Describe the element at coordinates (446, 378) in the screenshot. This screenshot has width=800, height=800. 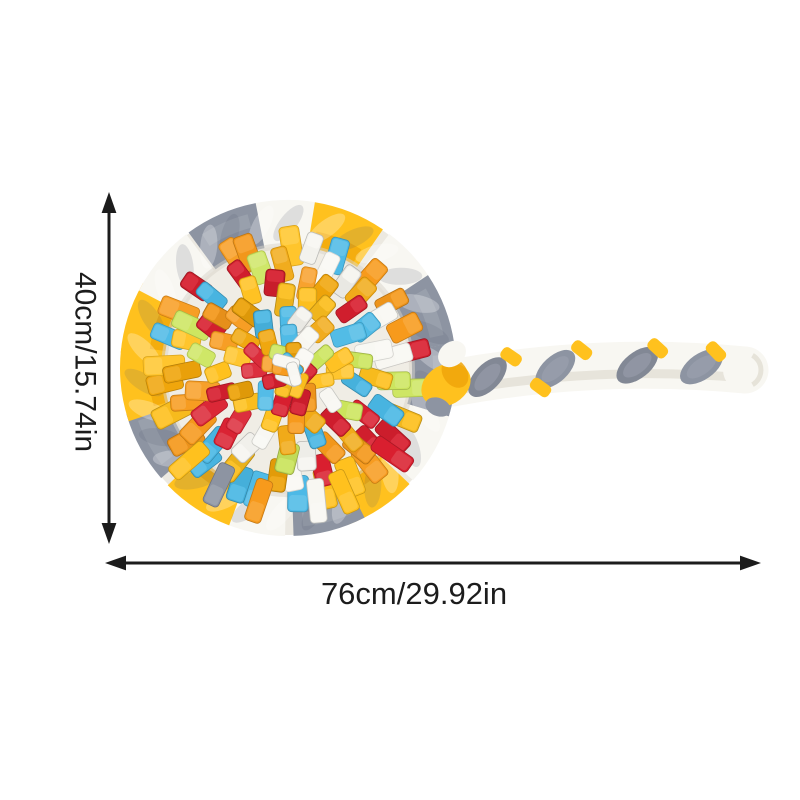
I see `handle-knot` at that location.